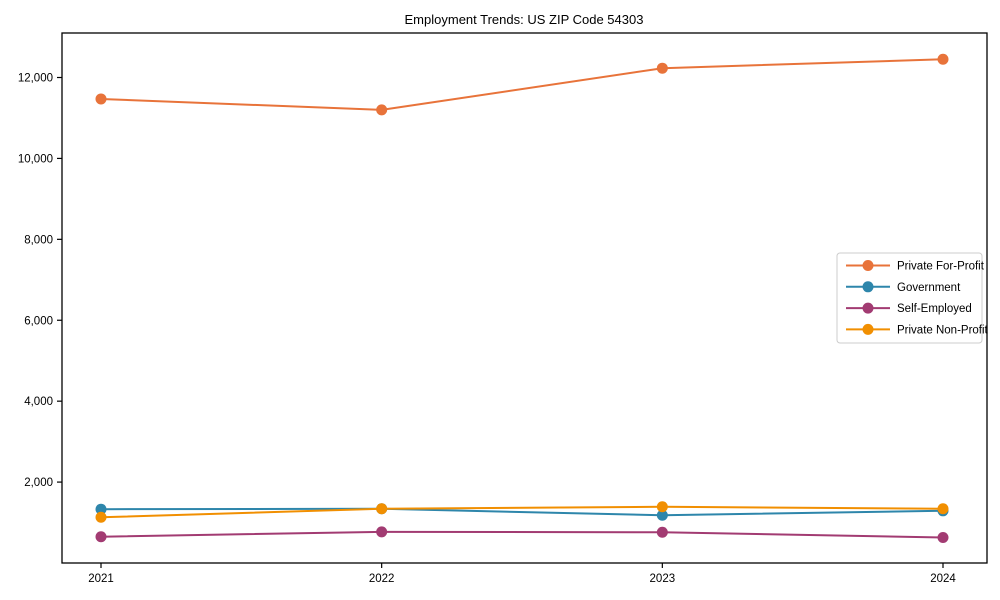 This screenshot has height=600, width=1000. I want to click on legend-label: Government, so click(929, 288).